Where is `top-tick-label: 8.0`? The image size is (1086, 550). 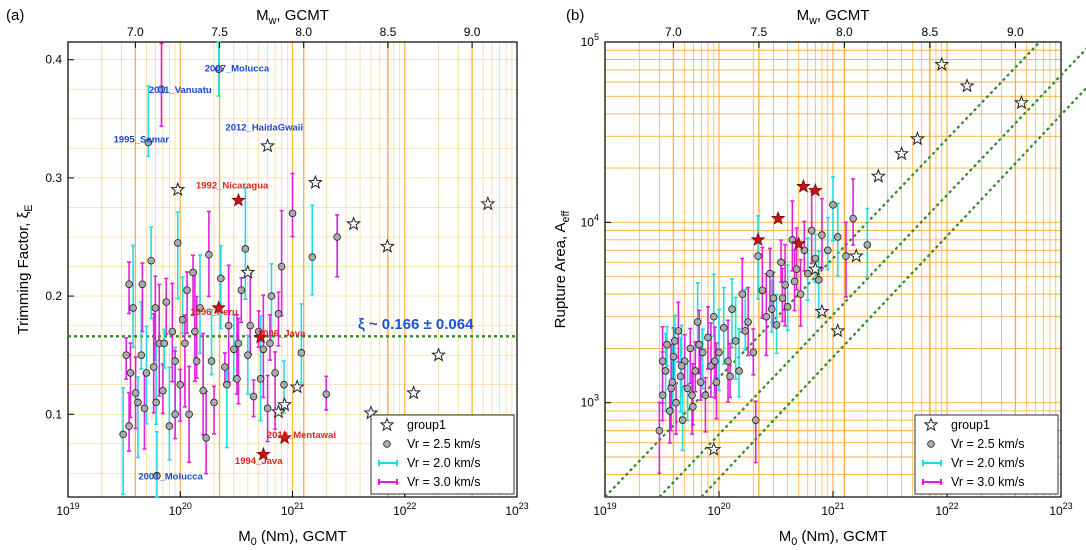 top-tick-label: 8.0 is located at coordinates (844, 32).